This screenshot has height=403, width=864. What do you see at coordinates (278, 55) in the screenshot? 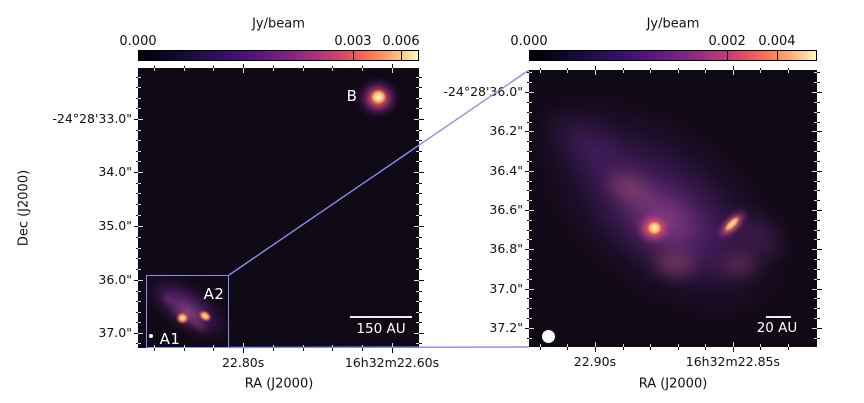
I see `left-colorbar` at bounding box center [278, 55].